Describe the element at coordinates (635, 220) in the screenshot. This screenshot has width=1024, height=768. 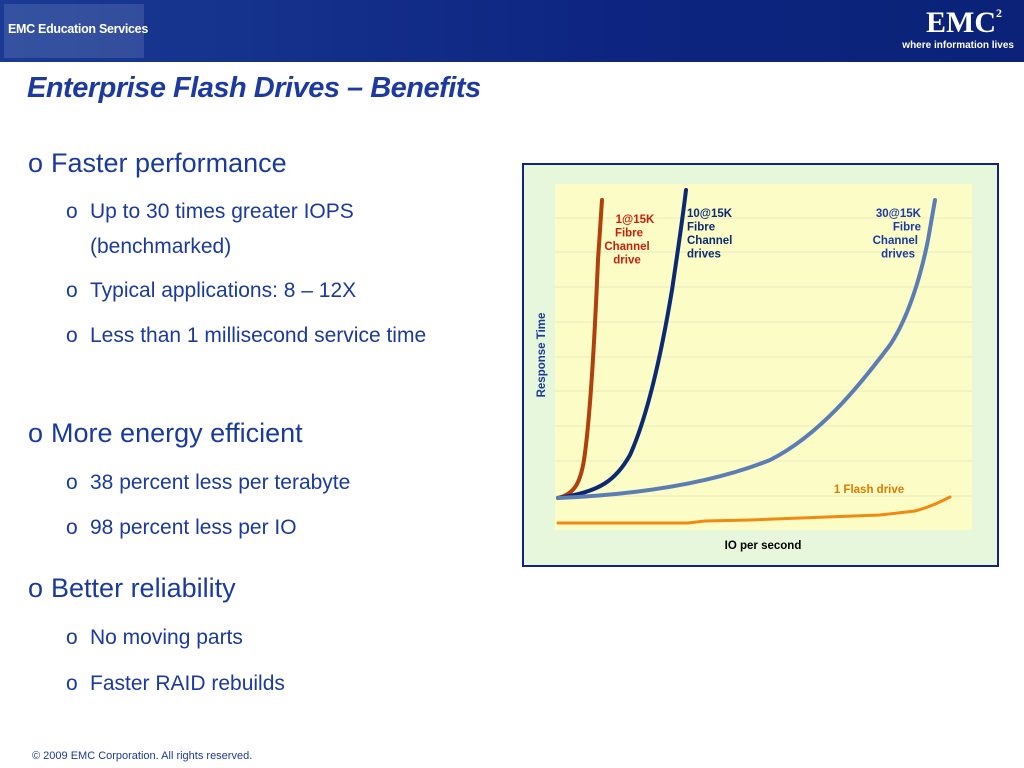
I see `curve-label: 1@15K` at that location.